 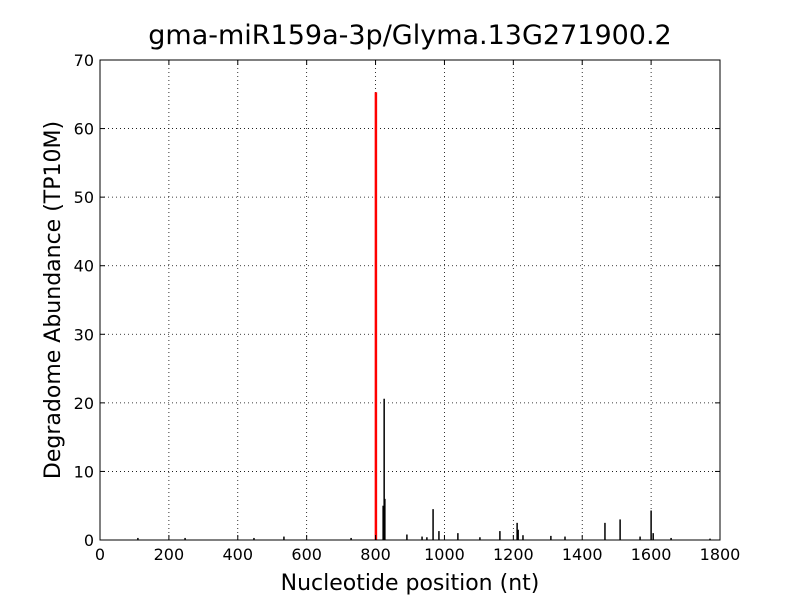 I want to click on x-tick-label: 800, so click(x=375, y=554).